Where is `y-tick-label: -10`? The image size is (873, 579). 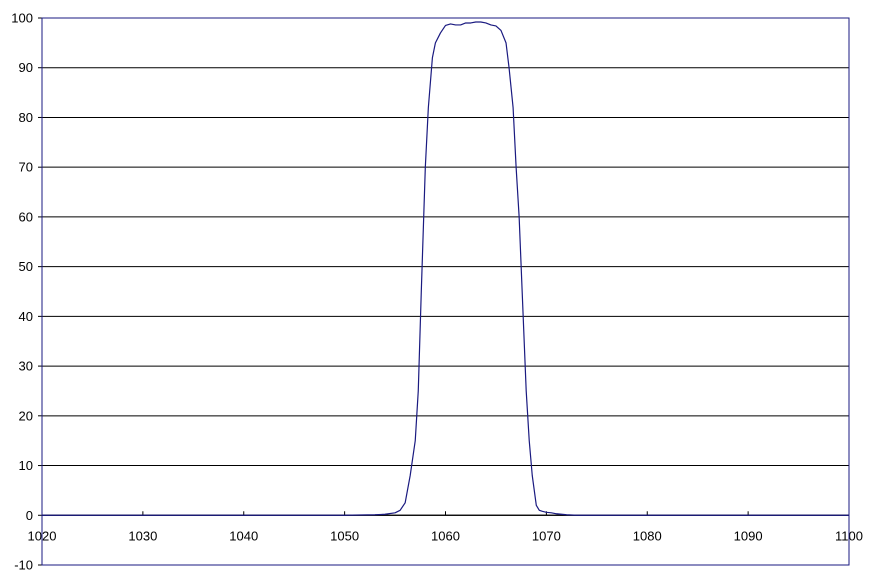 y-tick-label: -10 is located at coordinates (23, 565).